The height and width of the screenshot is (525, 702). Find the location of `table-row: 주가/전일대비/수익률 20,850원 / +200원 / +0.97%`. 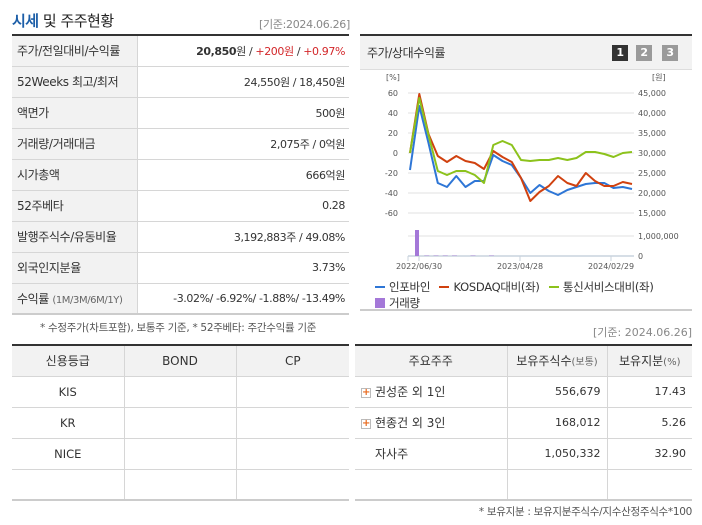

table-row: 주가/전일대비/수익률 20,850원 / +200원 / +0.97% is located at coordinates (180, 51).